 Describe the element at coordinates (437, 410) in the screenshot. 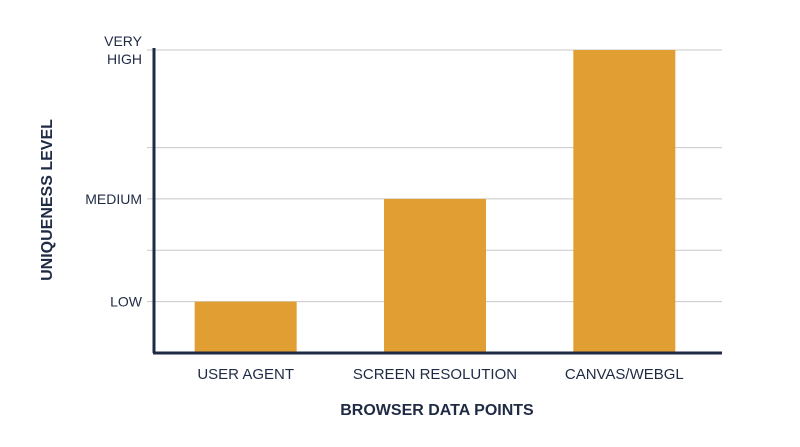

I see `x-axis-title: BROWSER DATA POINTS` at that location.